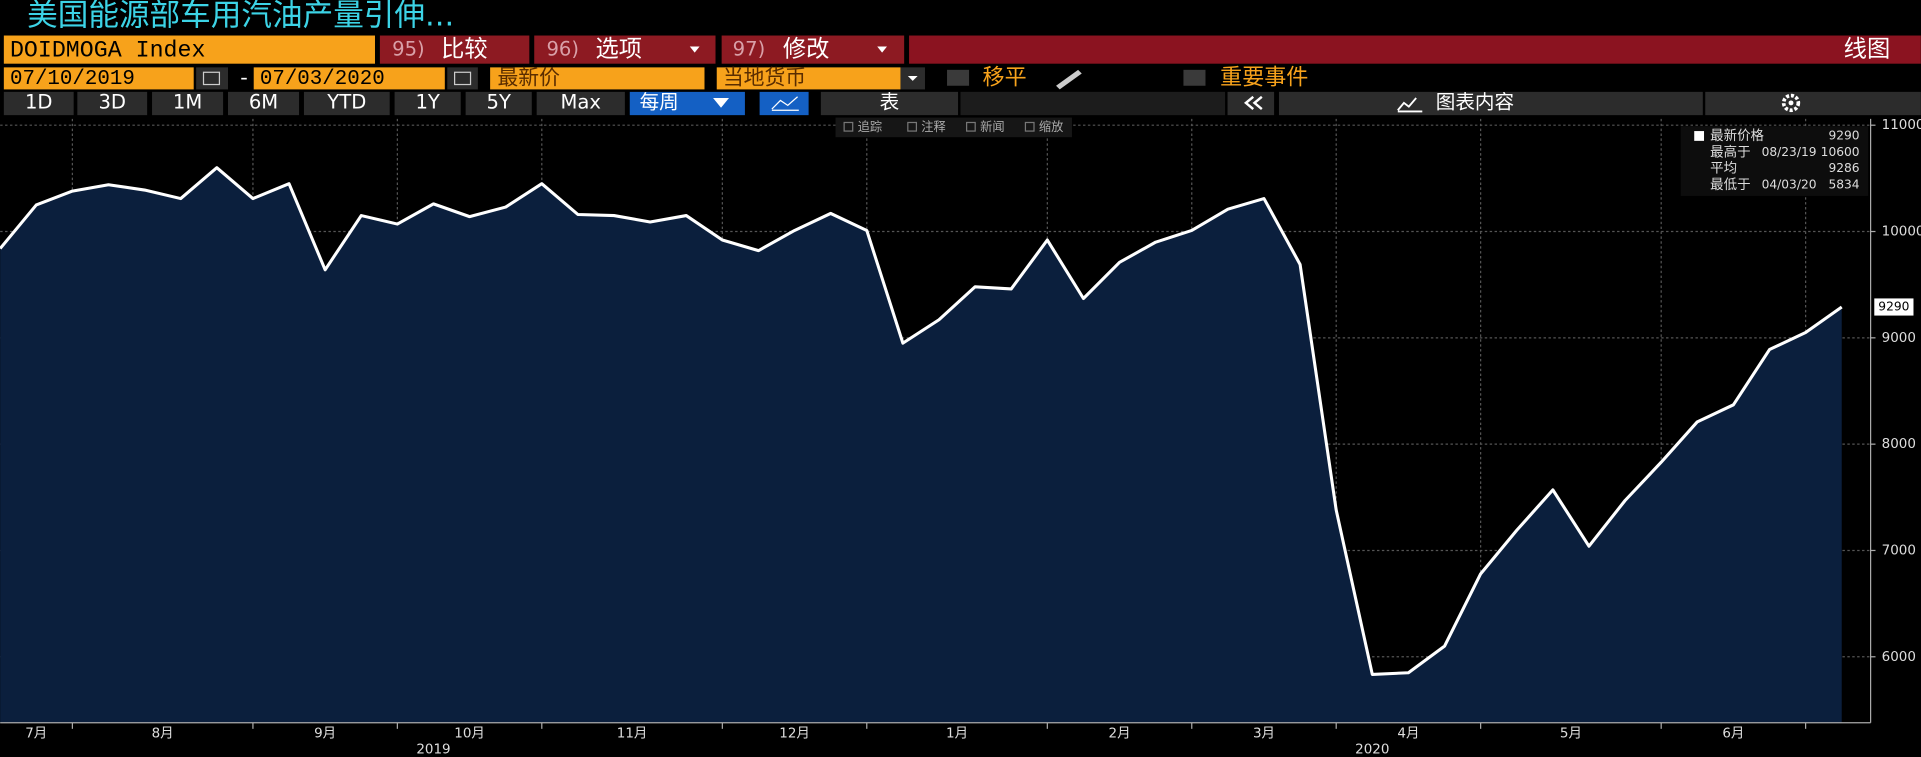 Image resolution: width=1921 pixels, height=757 pixels. What do you see at coordinates (1408, 734) in the screenshot?
I see `x-tick-label: 4月` at bounding box center [1408, 734].